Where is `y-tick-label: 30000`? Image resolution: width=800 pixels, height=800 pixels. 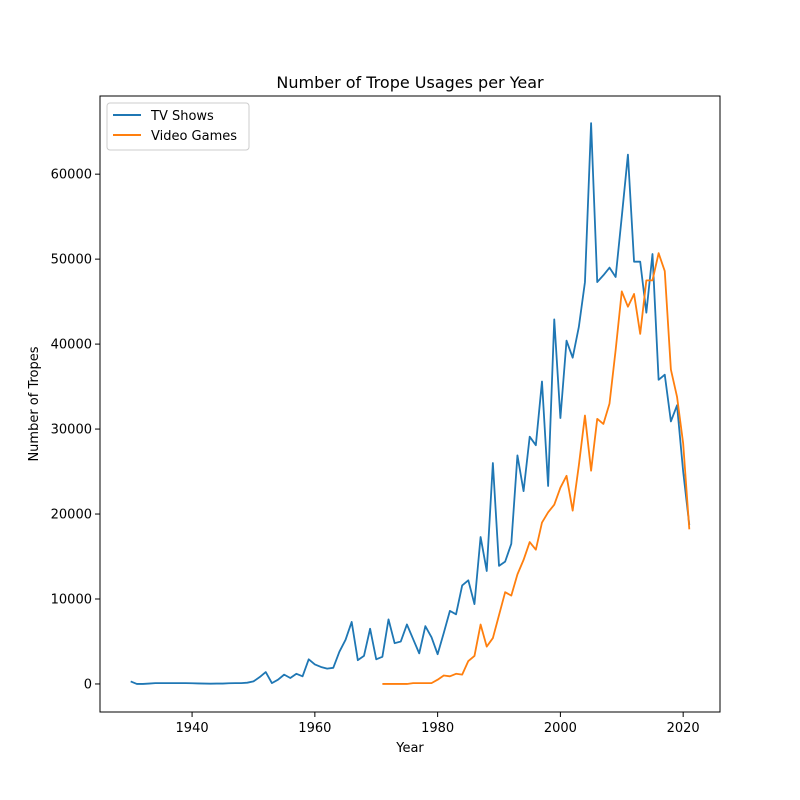 y-tick-label: 30000 is located at coordinates (71, 430).